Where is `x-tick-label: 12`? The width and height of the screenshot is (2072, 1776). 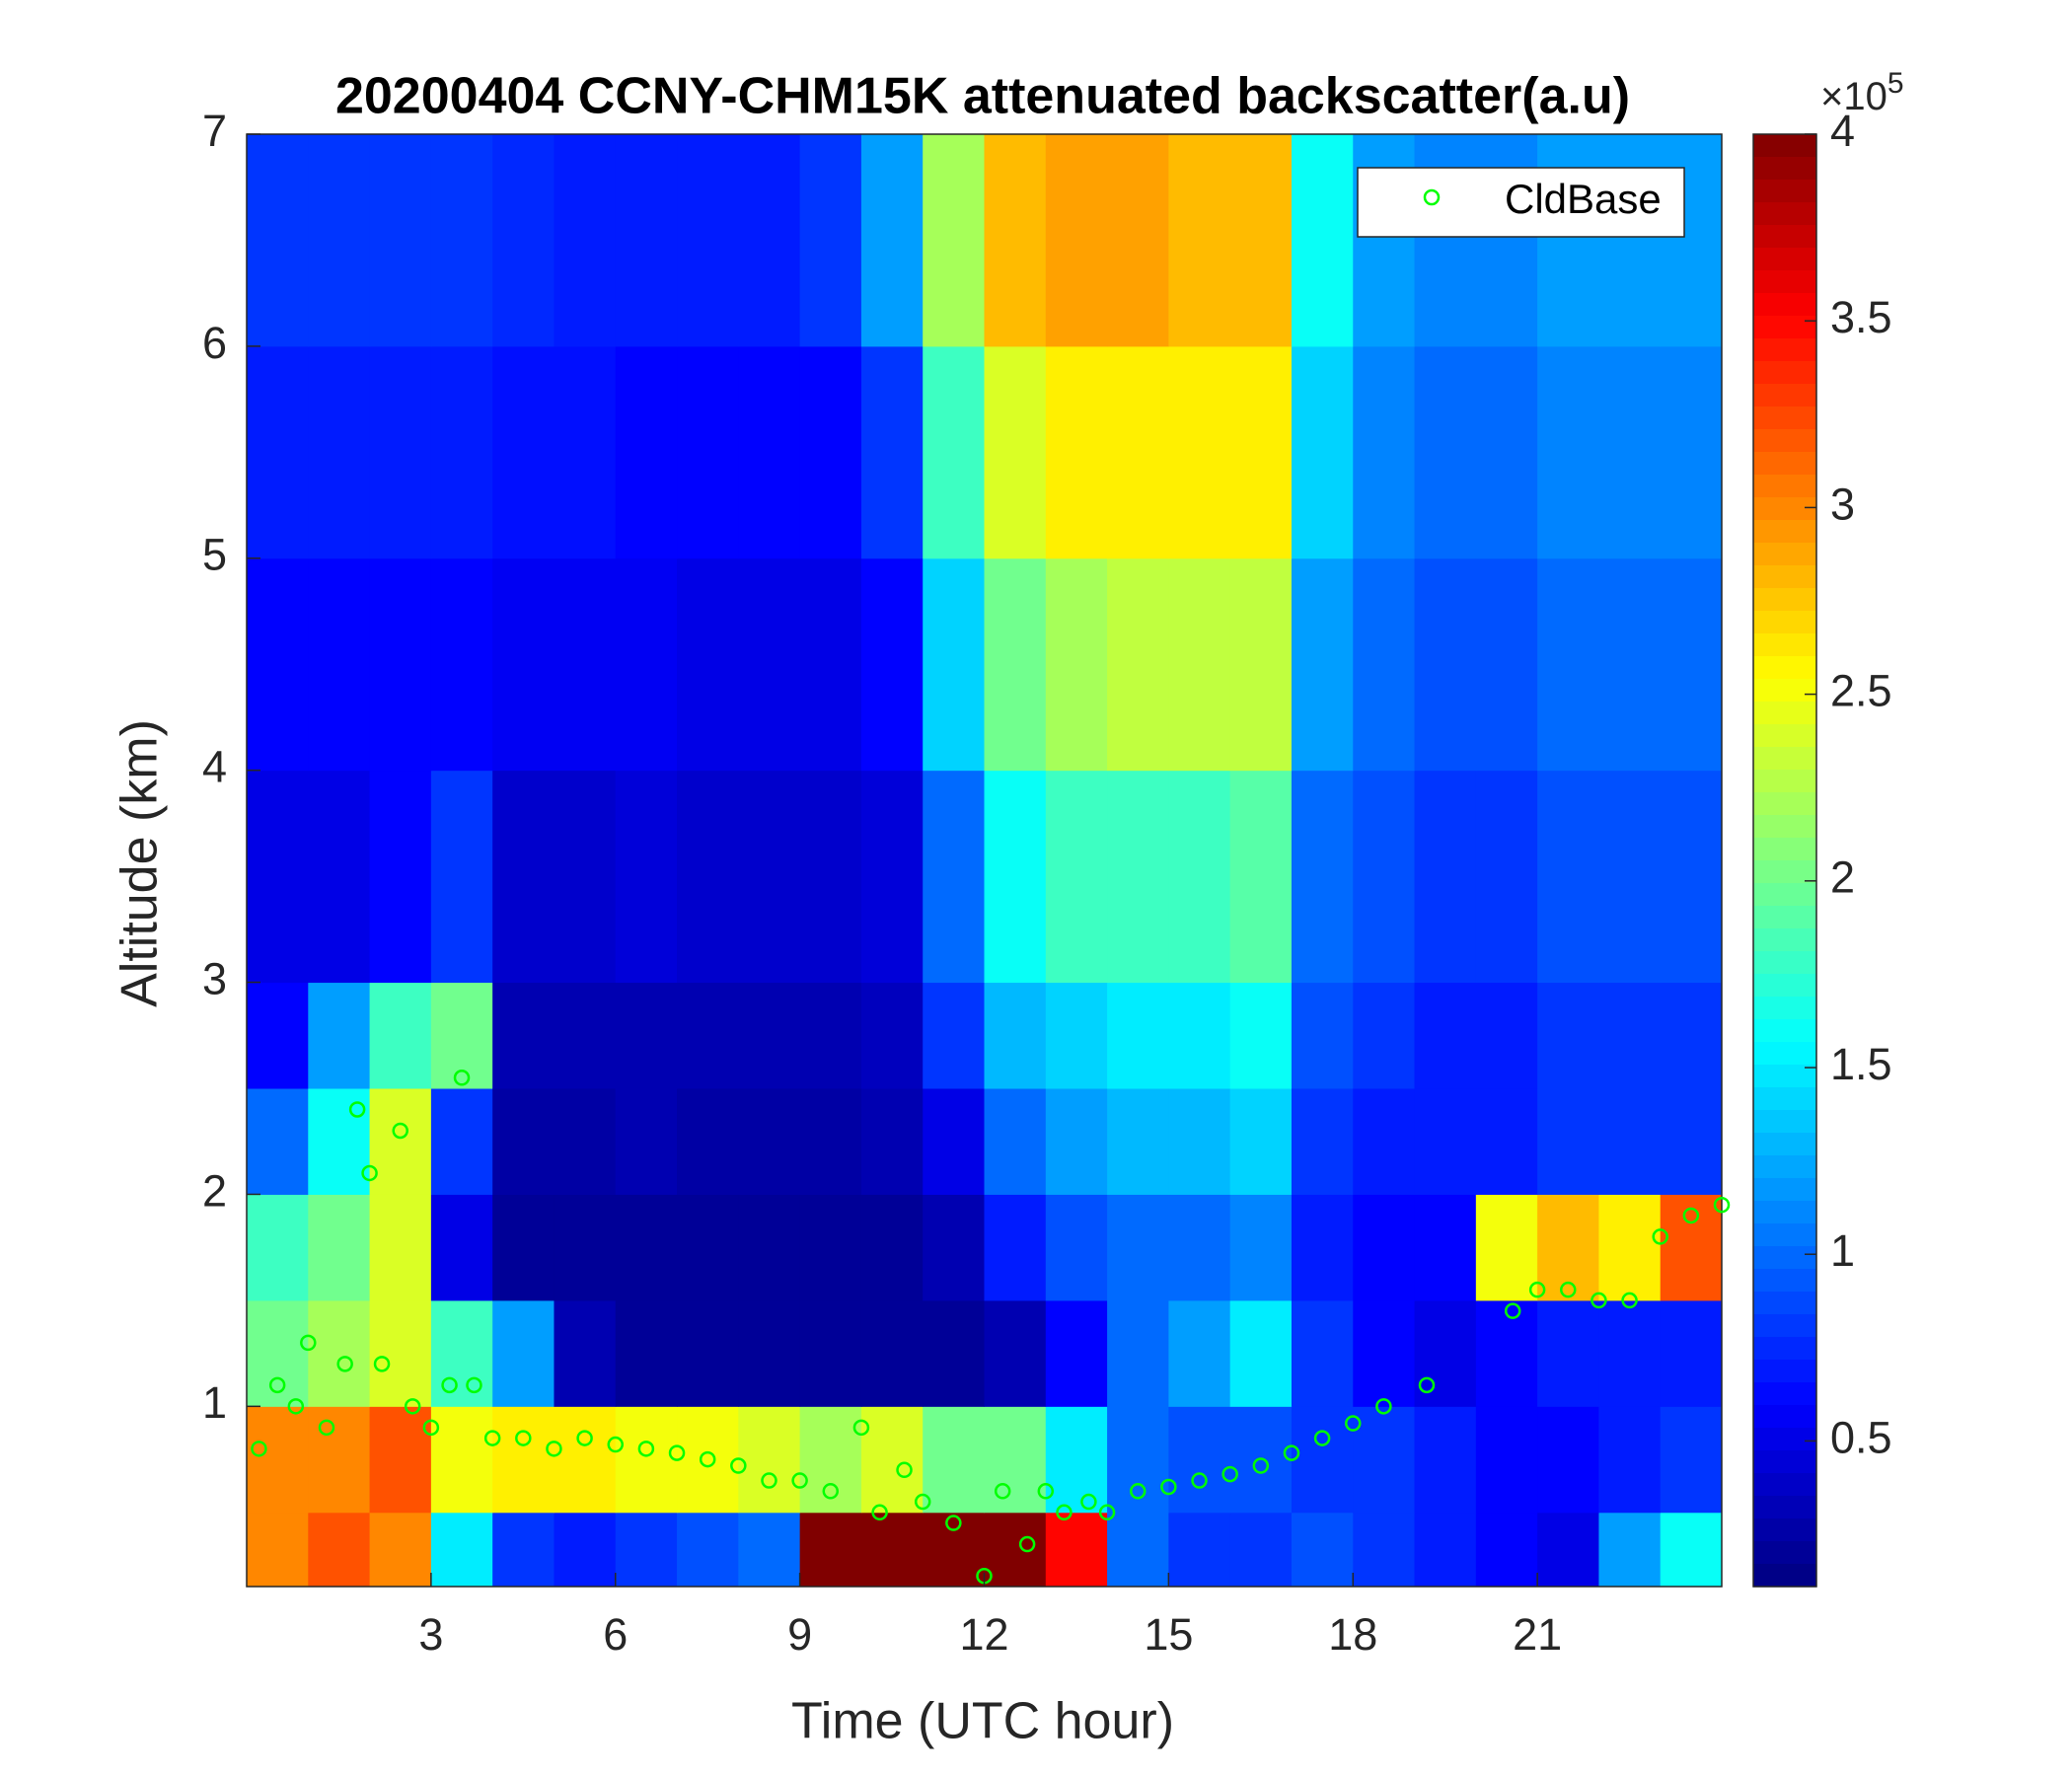 x-tick-label: 12 is located at coordinates (984, 1635).